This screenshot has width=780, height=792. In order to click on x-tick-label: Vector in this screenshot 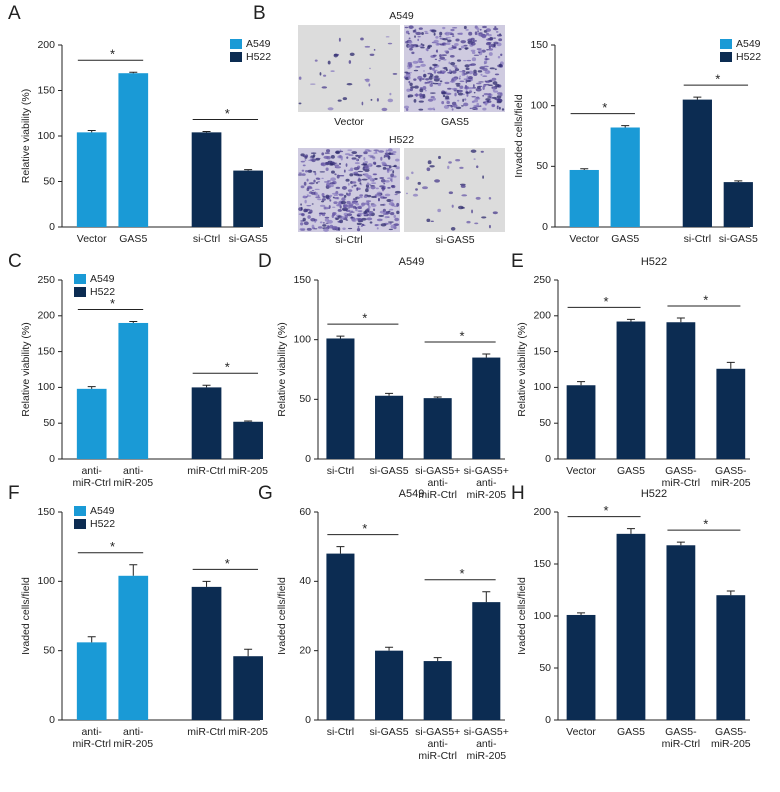, I will do `click(581, 732)`.